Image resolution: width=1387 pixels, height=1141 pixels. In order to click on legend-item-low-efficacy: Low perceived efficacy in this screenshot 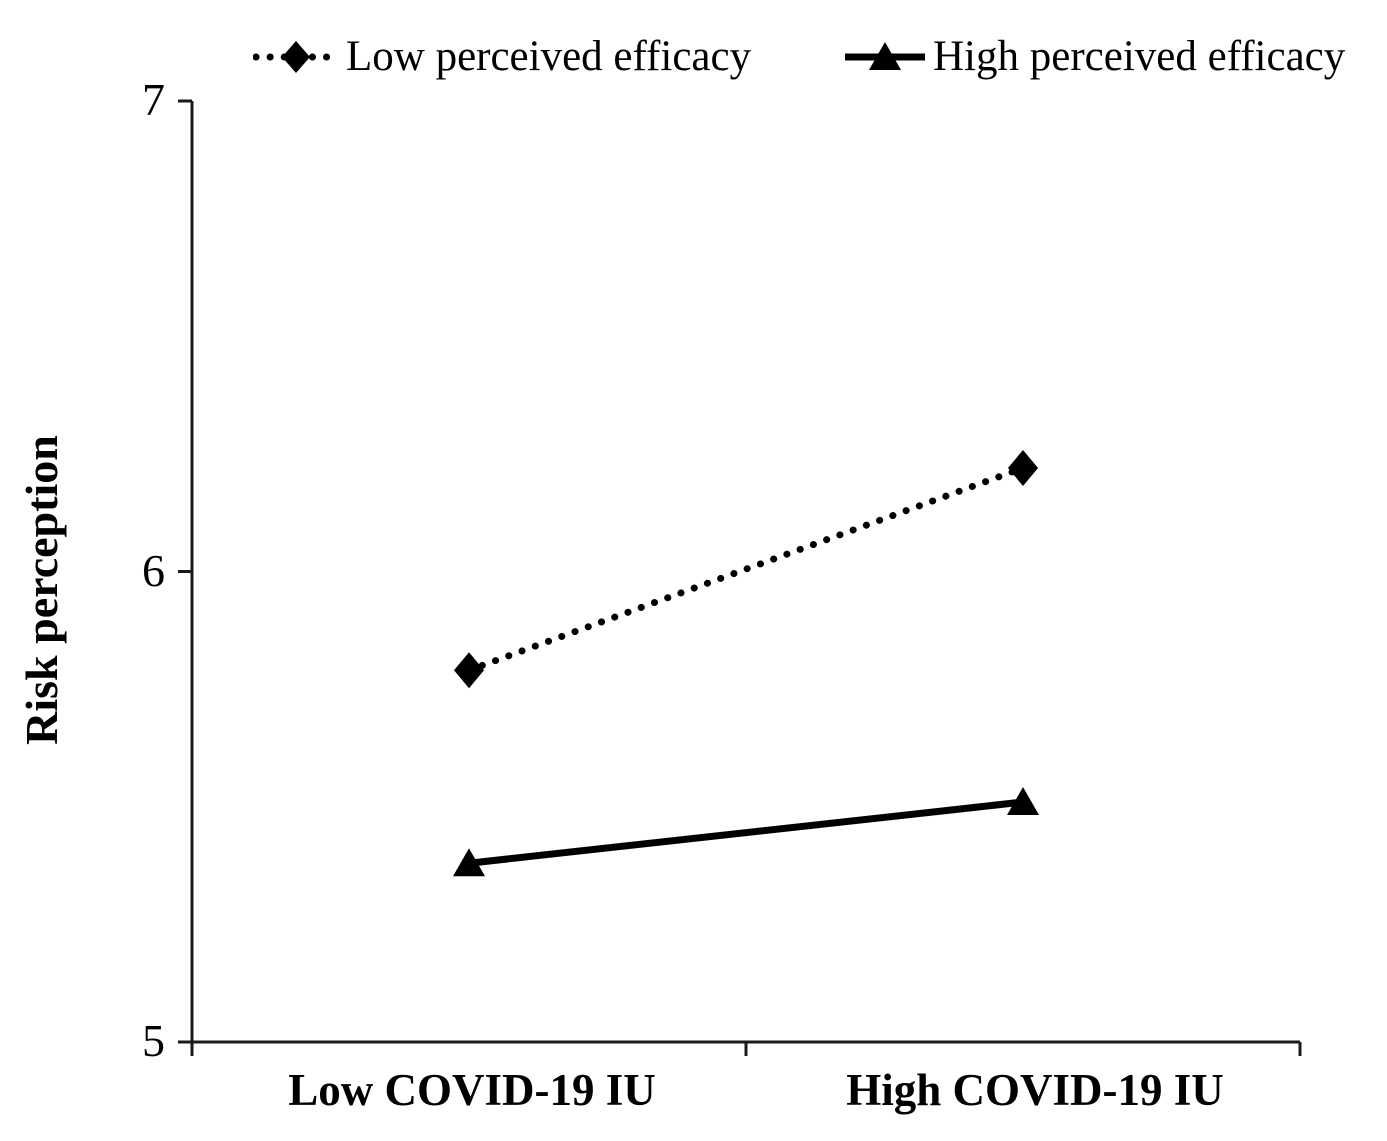, I will do `click(502, 57)`.